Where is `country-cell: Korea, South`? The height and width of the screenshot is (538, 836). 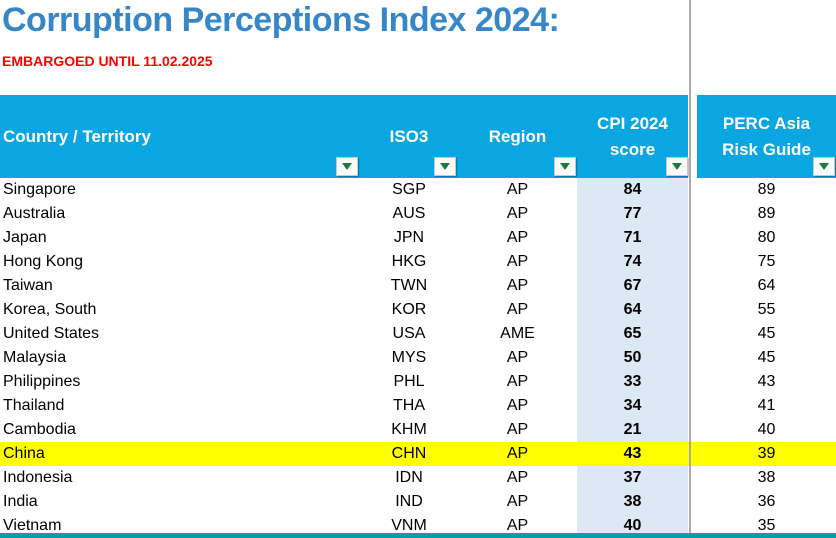
country-cell: Korea, South is located at coordinates (50, 309).